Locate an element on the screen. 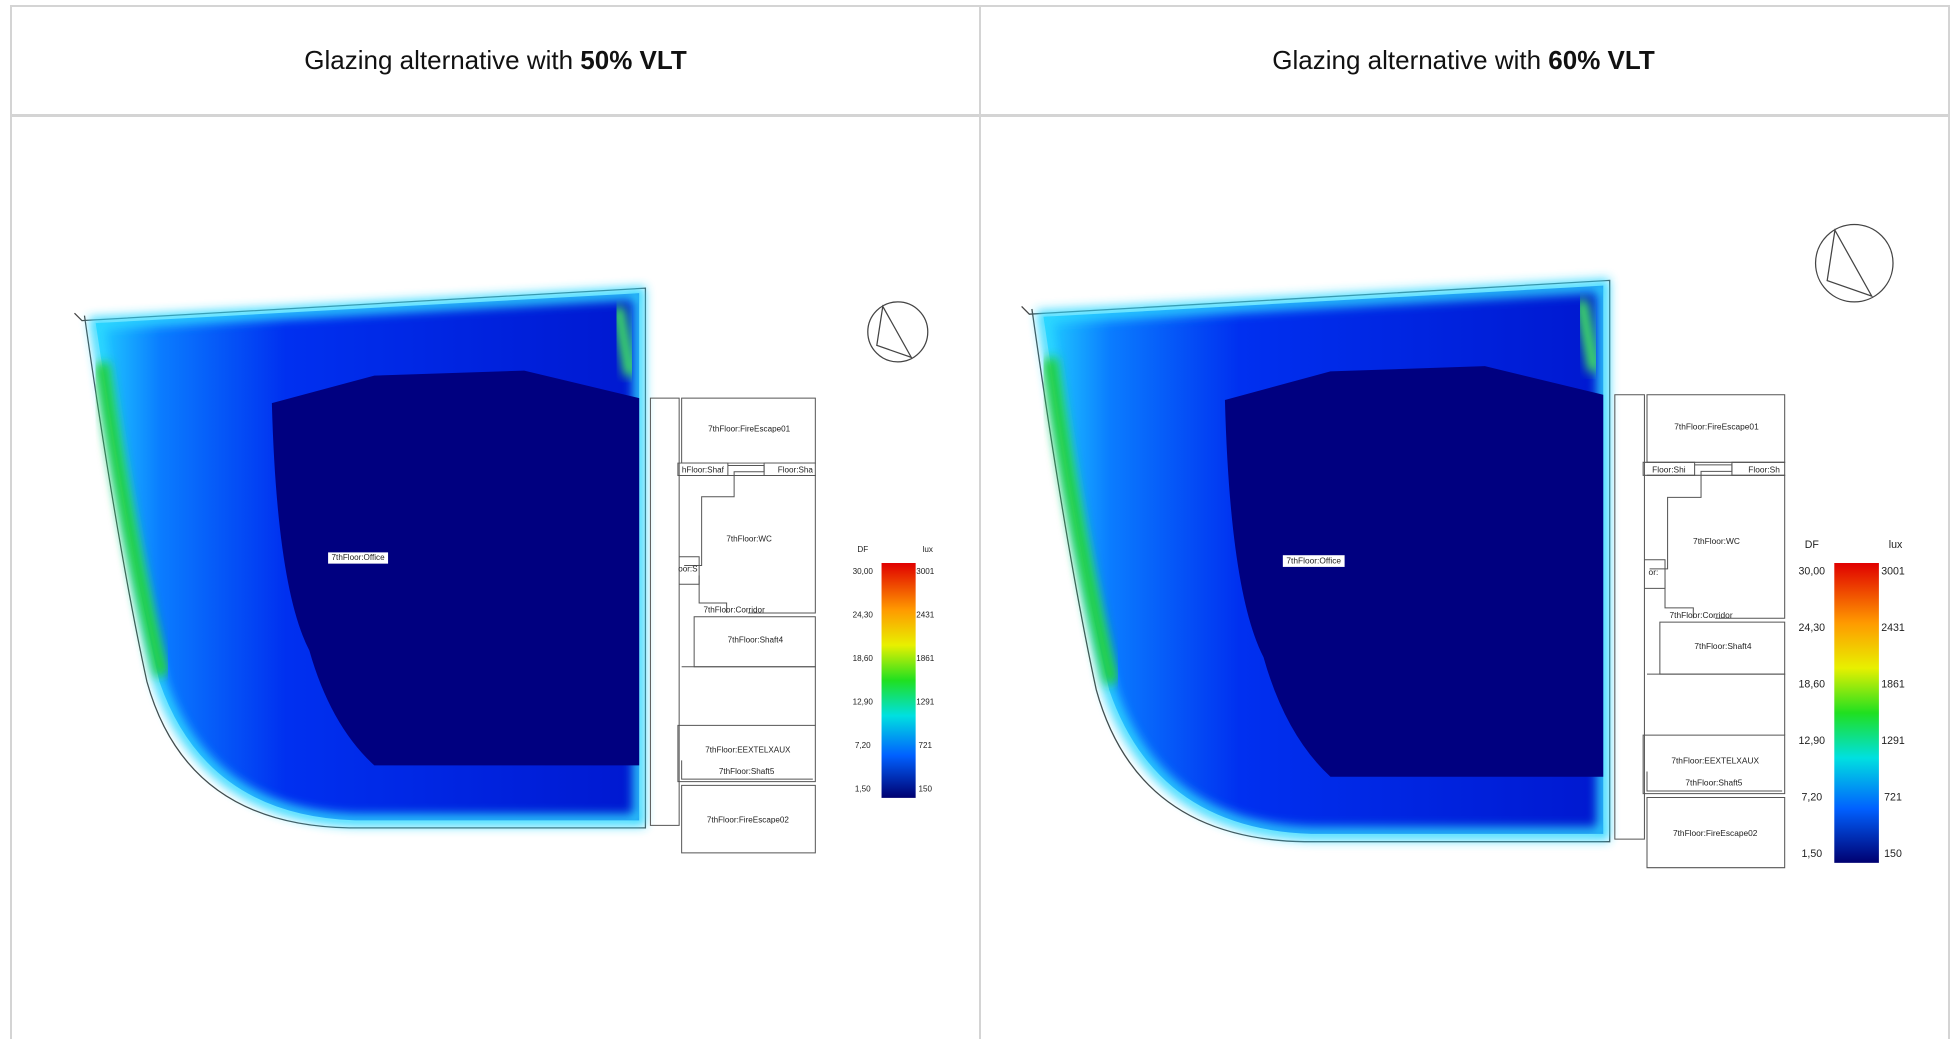 The width and height of the screenshot is (1959, 1039). room-label: oor:S is located at coordinates (688, 568).